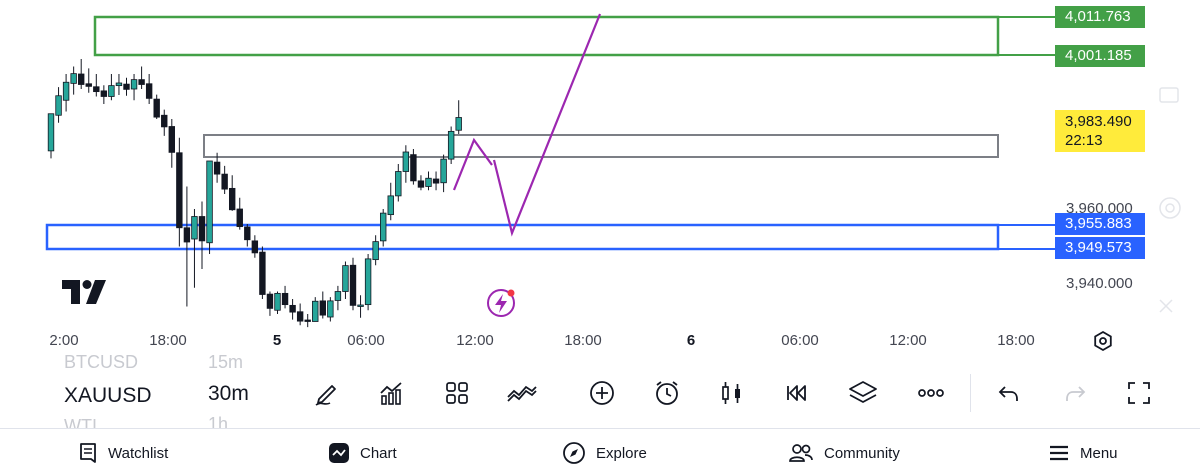 The height and width of the screenshot is (476, 1200). I want to click on nav-watchlist-label: Watchlist, so click(138, 453).